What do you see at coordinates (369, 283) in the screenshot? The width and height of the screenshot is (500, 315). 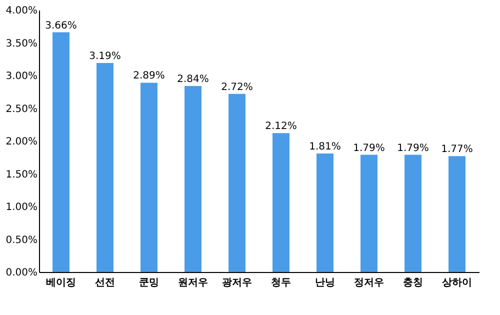 I see `x-tick-label: 정저우` at bounding box center [369, 283].